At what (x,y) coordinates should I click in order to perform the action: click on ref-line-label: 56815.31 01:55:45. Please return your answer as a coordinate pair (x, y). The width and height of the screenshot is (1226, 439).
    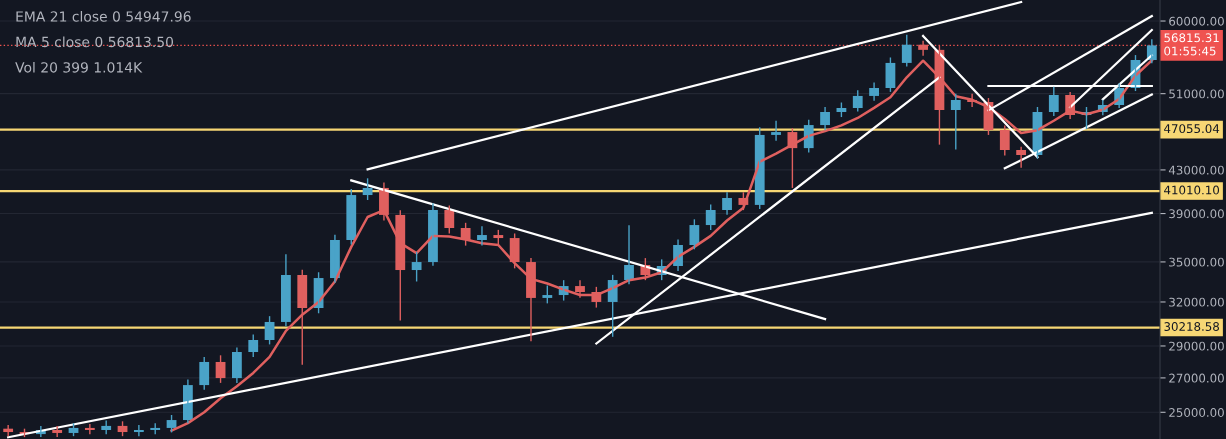
    Looking at the image, I should click on (1191, 44).